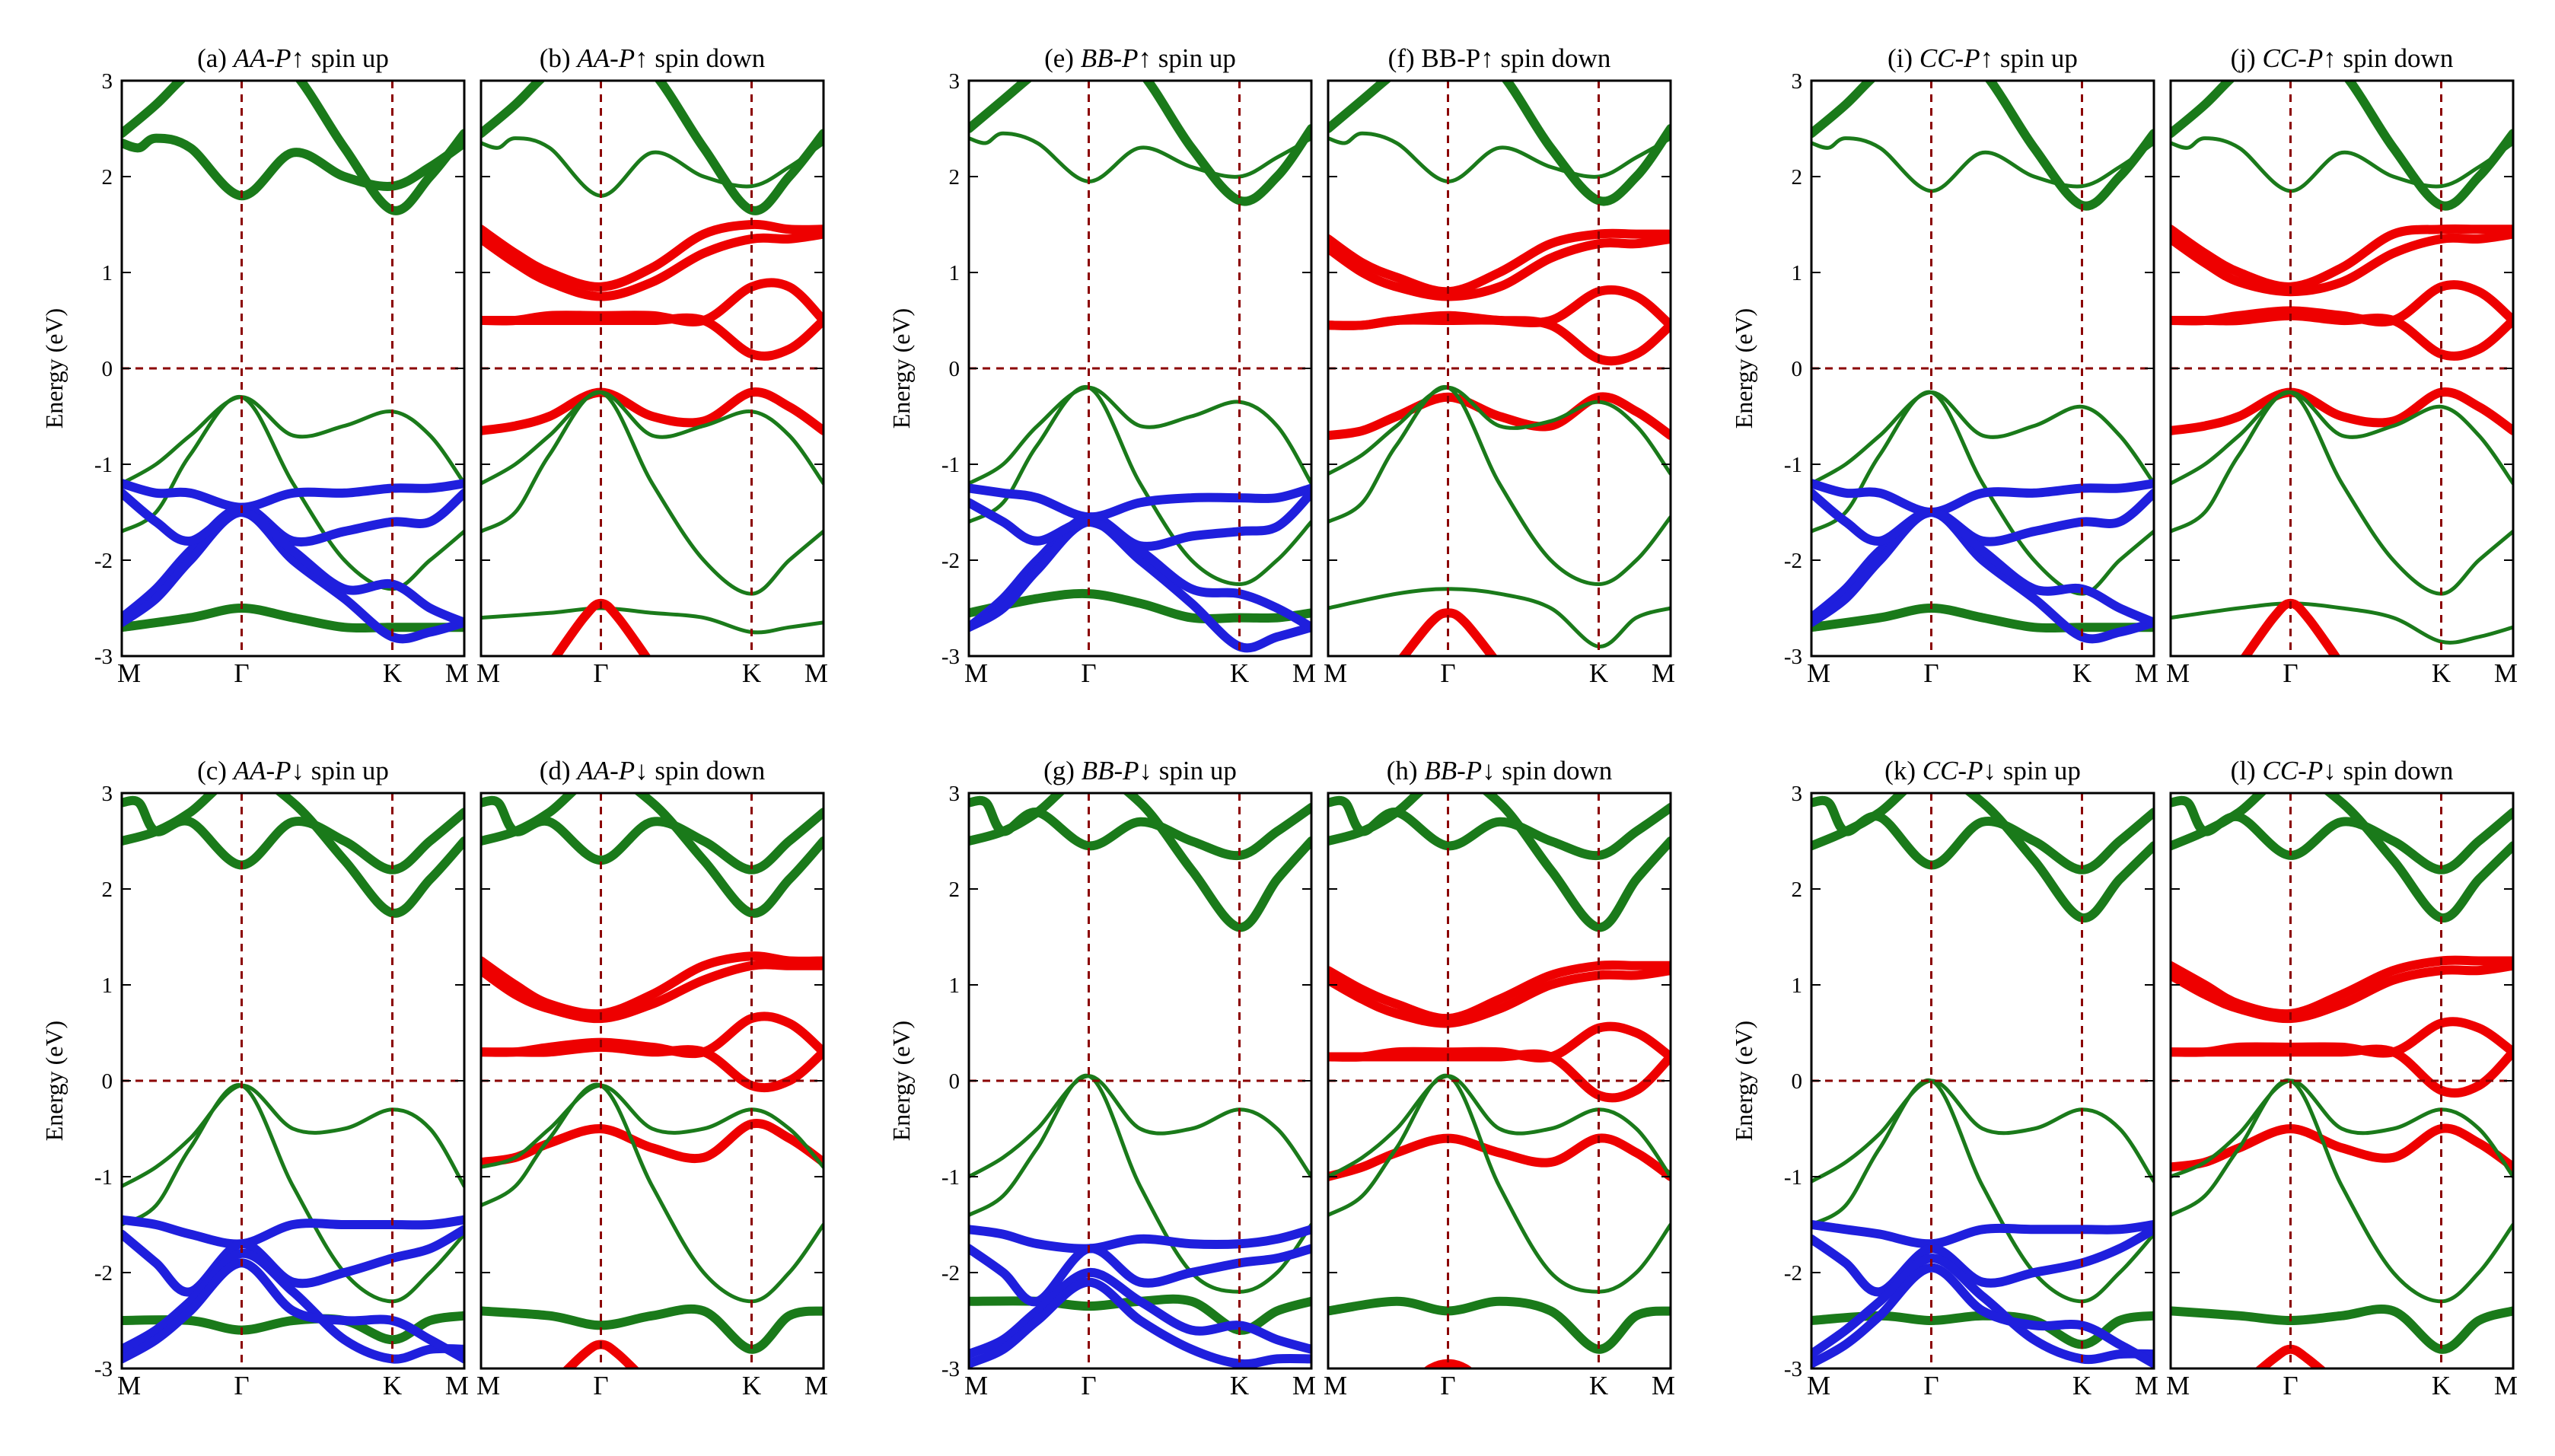 The height and width of the screenshot is (1456, 2555). Describe the element at coordinates (1903, 58) in the screenshot. I see `title-prefix: (i)` at that location.